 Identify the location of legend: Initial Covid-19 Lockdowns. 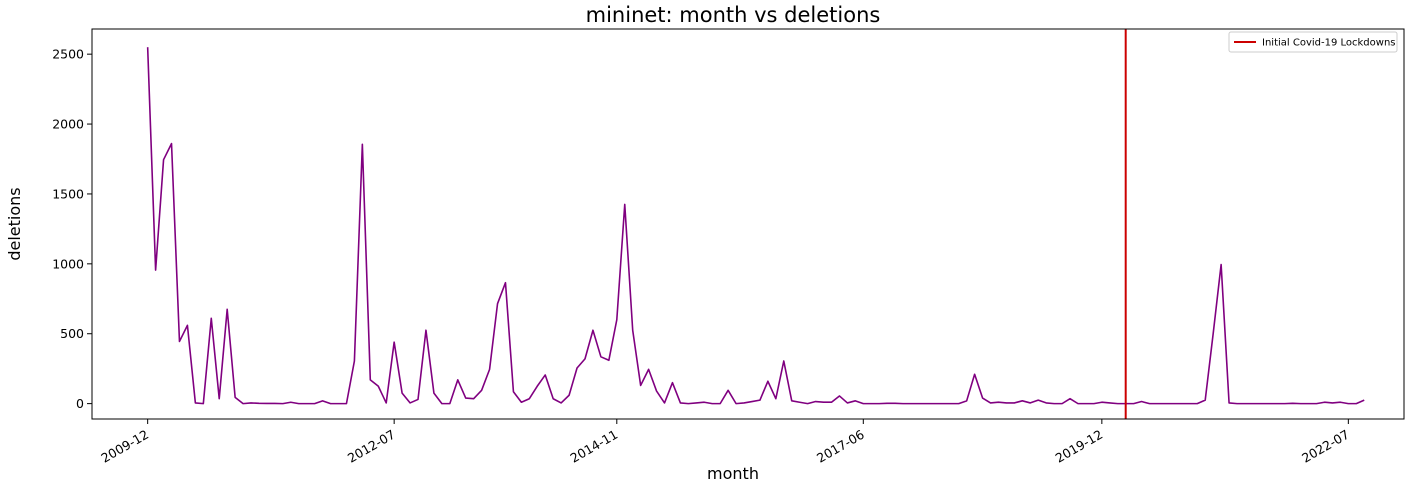
(1313, 42).